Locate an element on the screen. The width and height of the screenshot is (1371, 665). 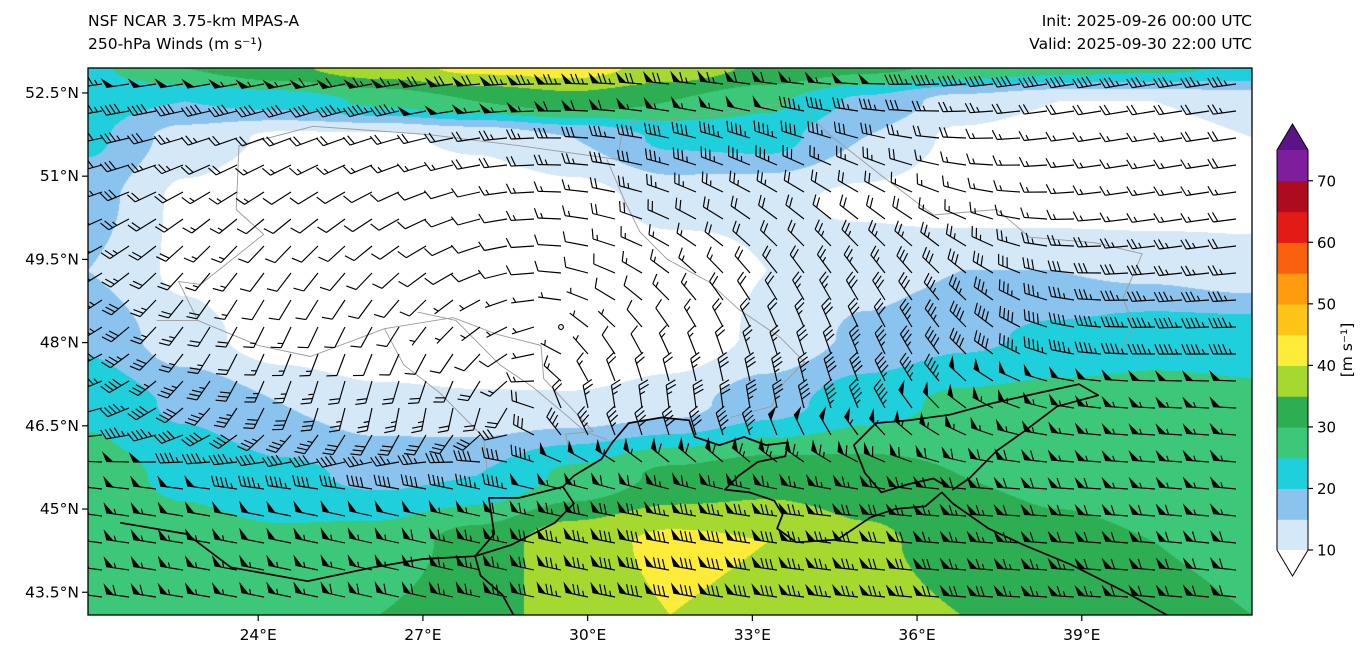
model-title: NSF NCAR 3.75-km MPAS-A is located at coordinates (194, 21).